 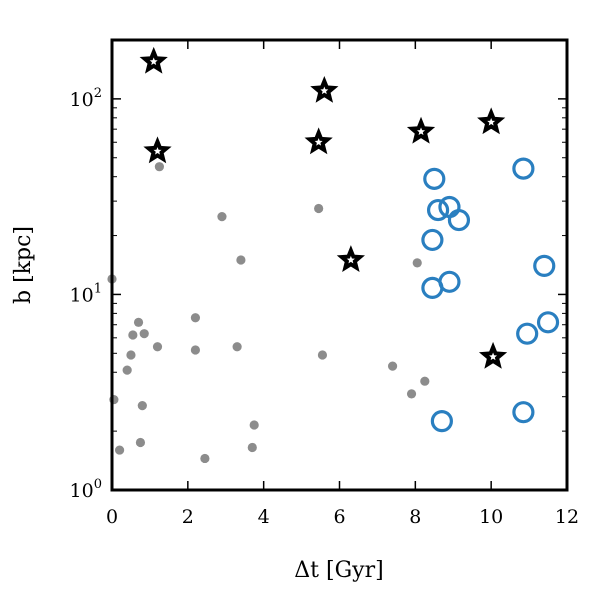 I want to click on y-tick-label-exp: 2, so click(x=98, y=93).